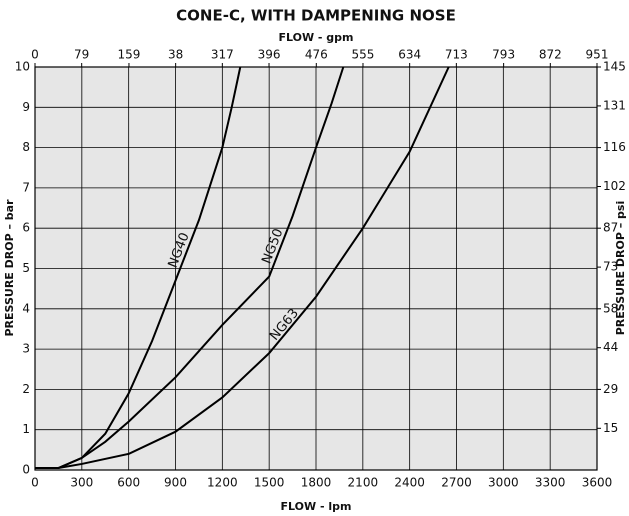 The image size is (629, 516). Describe the element at coordinates (22, 67) in the screenshot. I see `y-tick-label: 10` at that location.